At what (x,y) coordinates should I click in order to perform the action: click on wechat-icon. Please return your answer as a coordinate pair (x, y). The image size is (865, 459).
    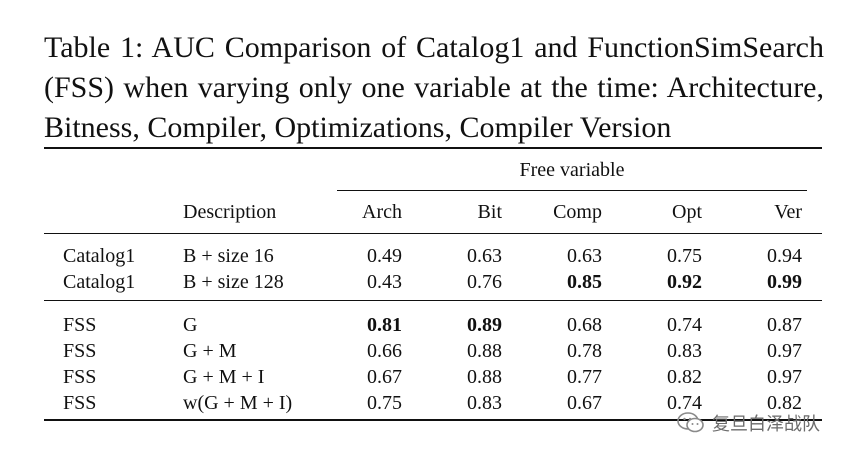
    Looking at the image, I should click on (690, 422).